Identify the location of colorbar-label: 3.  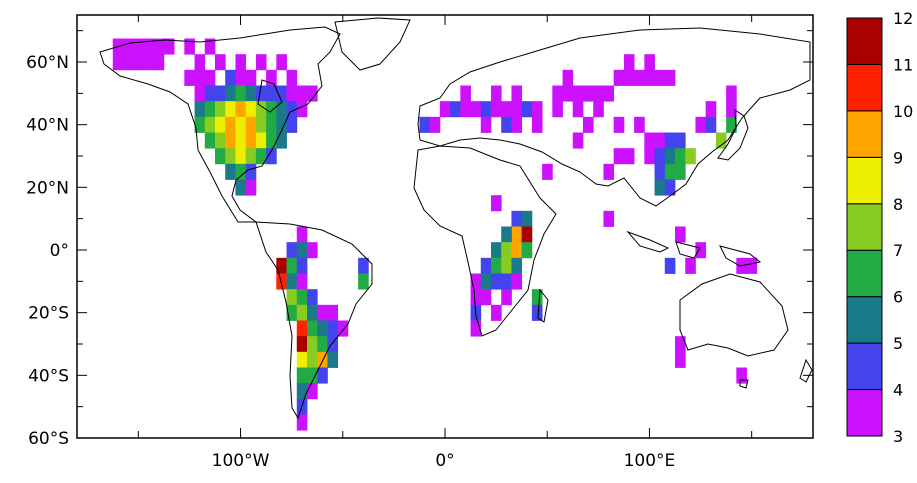
(898, 436).